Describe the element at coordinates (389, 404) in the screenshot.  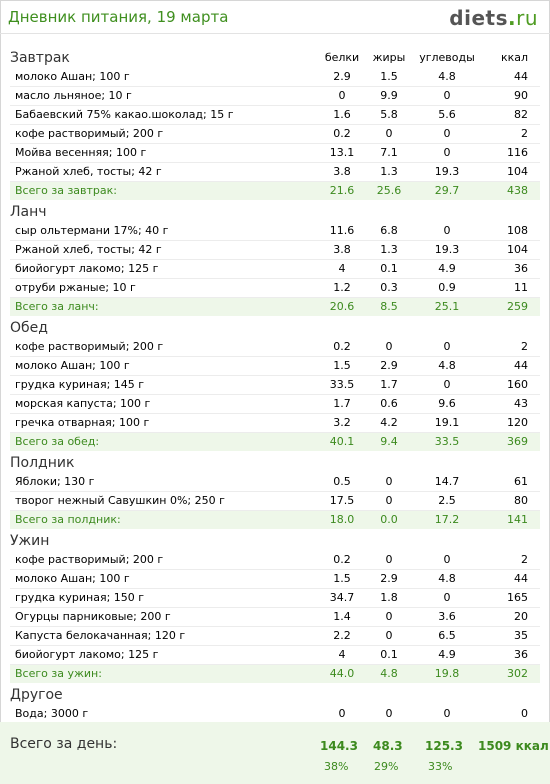
I see `food-fat: 0.6` at that location.